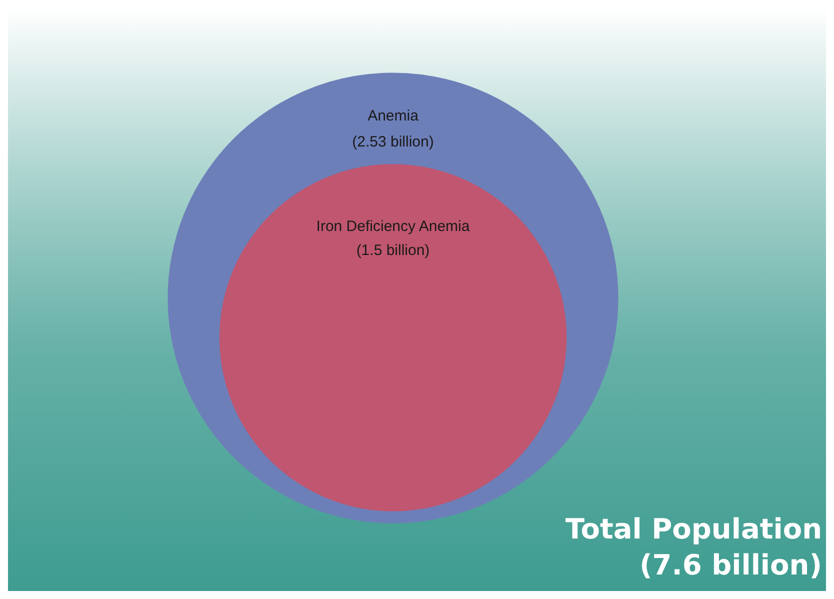  Describe the element at coordinates (693, 529) in the screenshot. I see `category-label: Total Population` at that location.